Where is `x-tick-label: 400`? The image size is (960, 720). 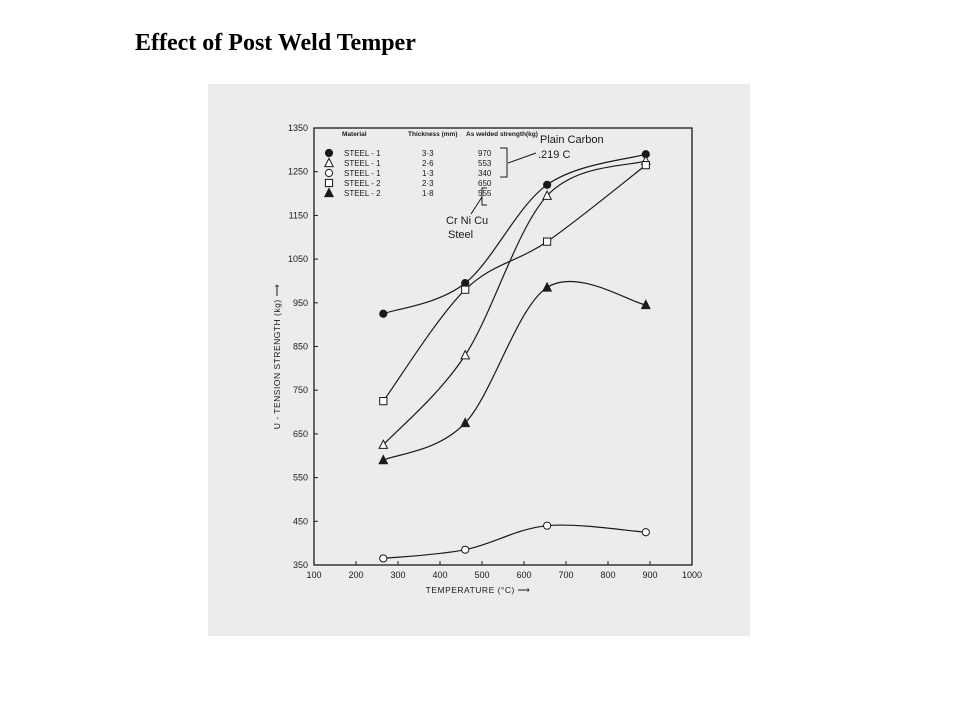 x-tick-label: 400 is located at coordinates (439, 575).